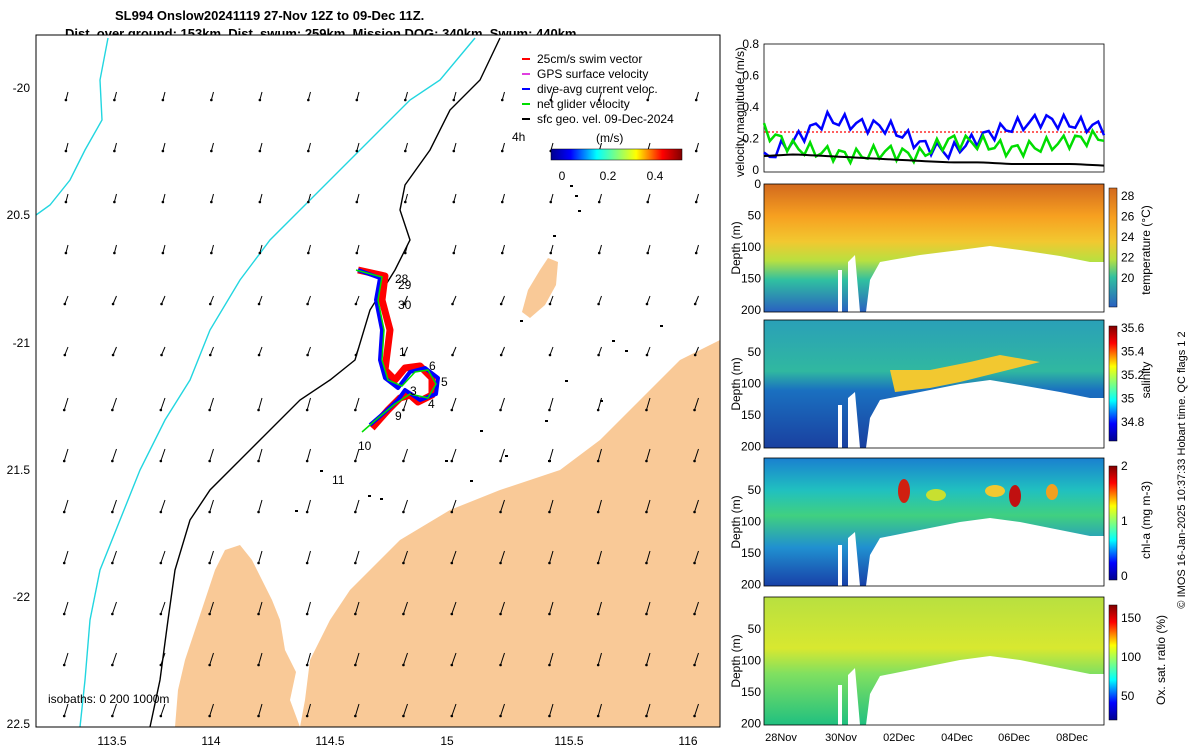 Image resolution: width=1200 pixels, height=750 pixels. Describe the element at coordinates (736, 247) in the screenshot. I see `temperature-depth-label: Depth (m)` at that location.